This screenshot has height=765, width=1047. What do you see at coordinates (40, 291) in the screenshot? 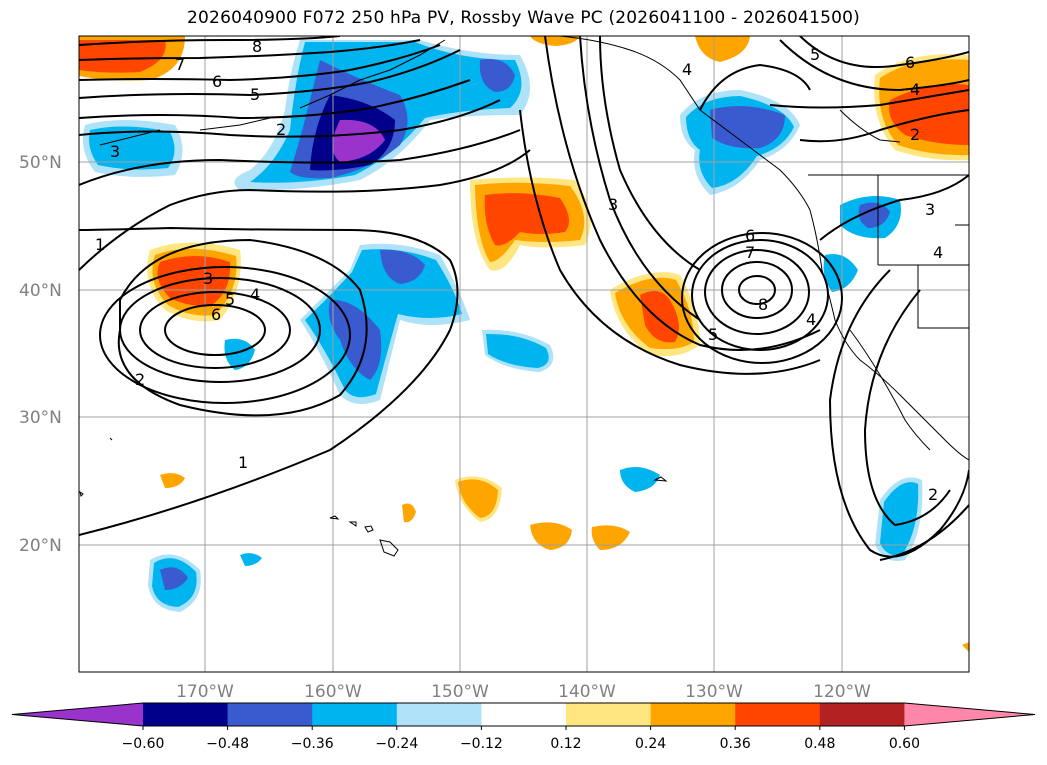
I see `lat-label: 40°N` at bounding box center [40, 291].